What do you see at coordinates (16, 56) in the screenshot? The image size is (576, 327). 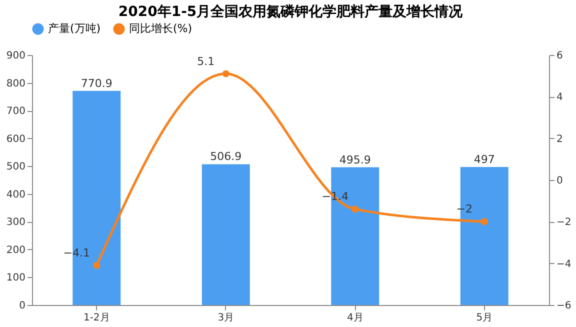 I see `y-tick-label: 900` at bounding box center [16, 56].